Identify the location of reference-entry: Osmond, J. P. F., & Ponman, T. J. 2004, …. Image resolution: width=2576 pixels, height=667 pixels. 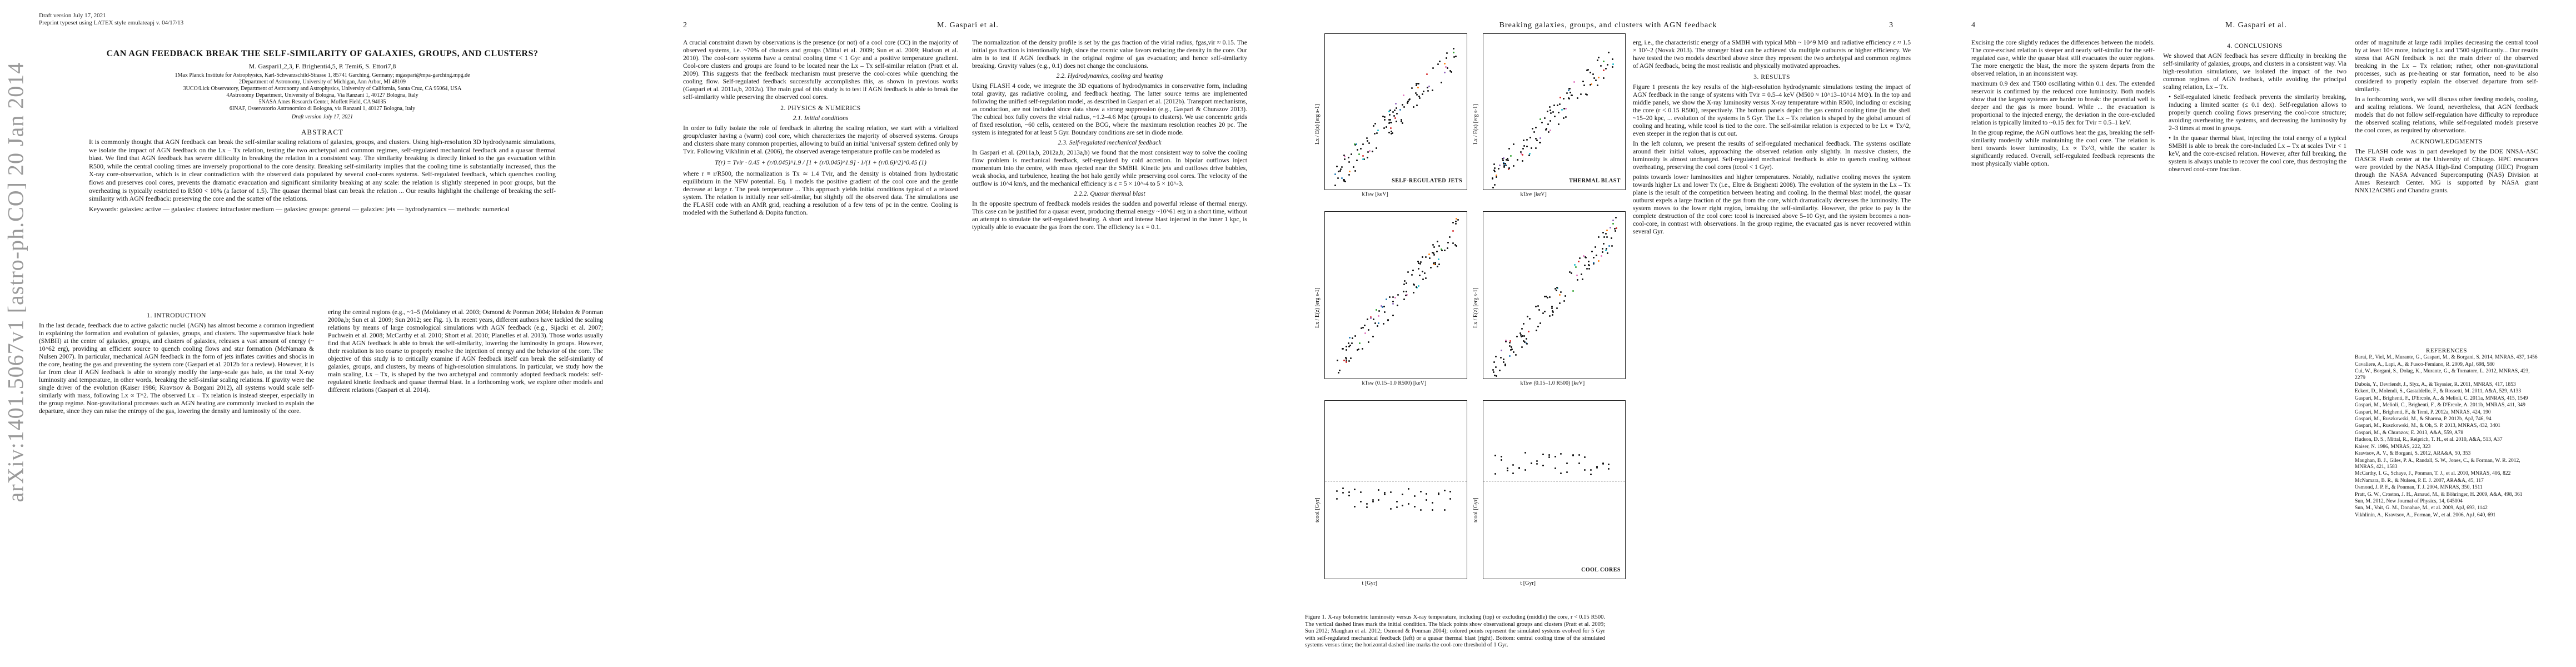
(2419, 488).